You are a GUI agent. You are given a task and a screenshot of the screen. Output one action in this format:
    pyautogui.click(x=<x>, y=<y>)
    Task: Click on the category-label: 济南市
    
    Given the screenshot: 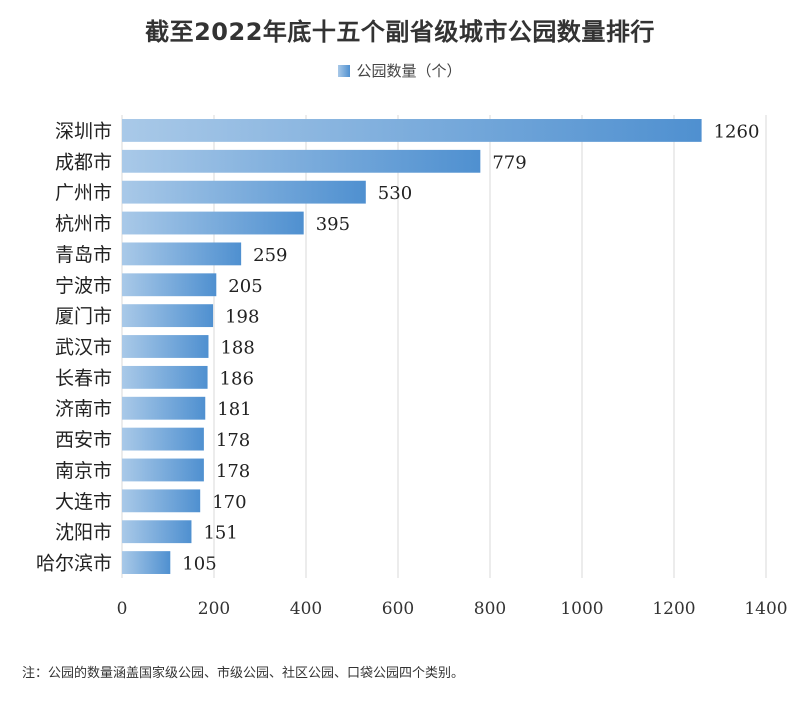 What is the action you would take?
    pyautogui.click(x=83, y=409)
    